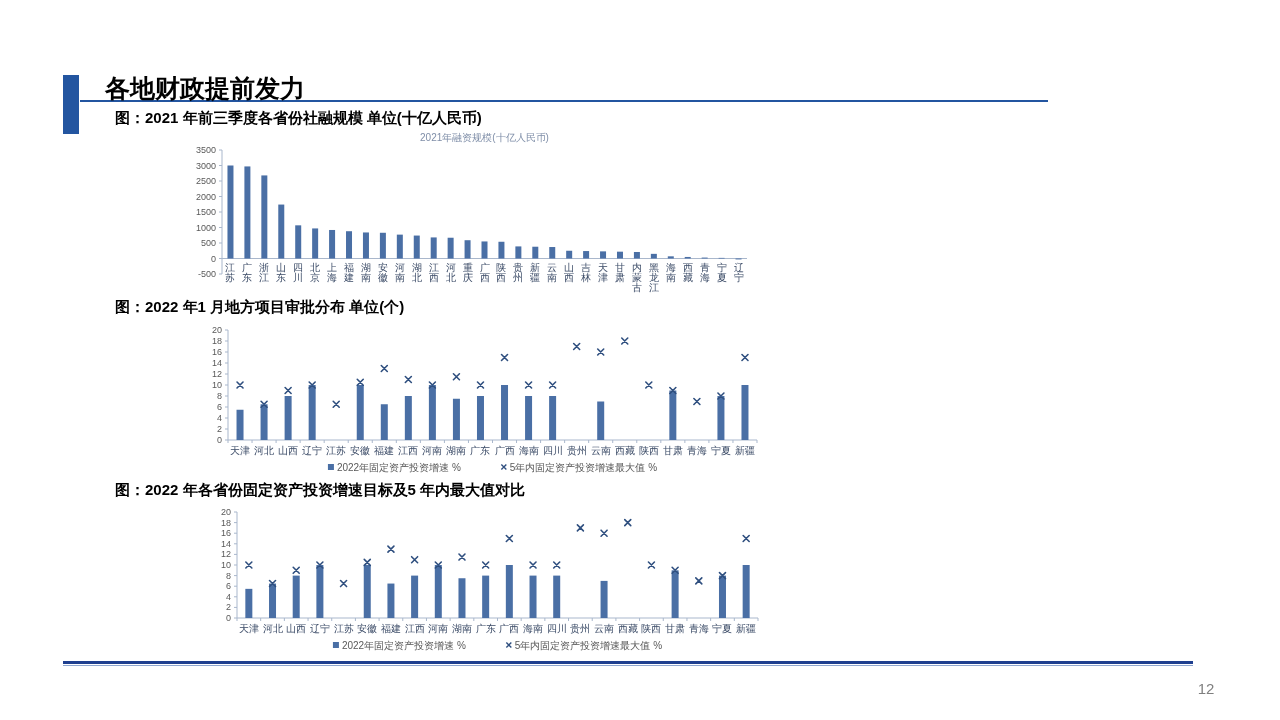  Describe the element at coordinates (360, 450) in the screenshot. I see `x-tick-label: 安徽` at that location.